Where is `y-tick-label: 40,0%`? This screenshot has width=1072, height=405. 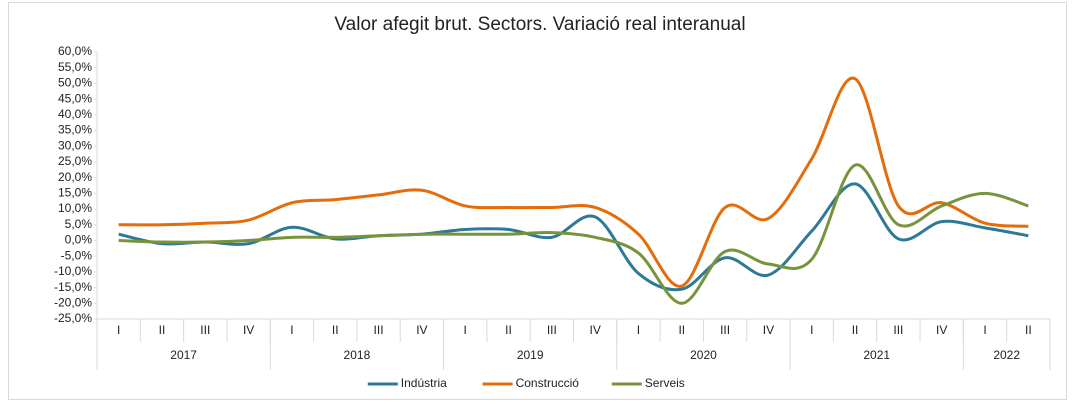 y-tick-label: 40,0% is located at coordinates (75, 114).